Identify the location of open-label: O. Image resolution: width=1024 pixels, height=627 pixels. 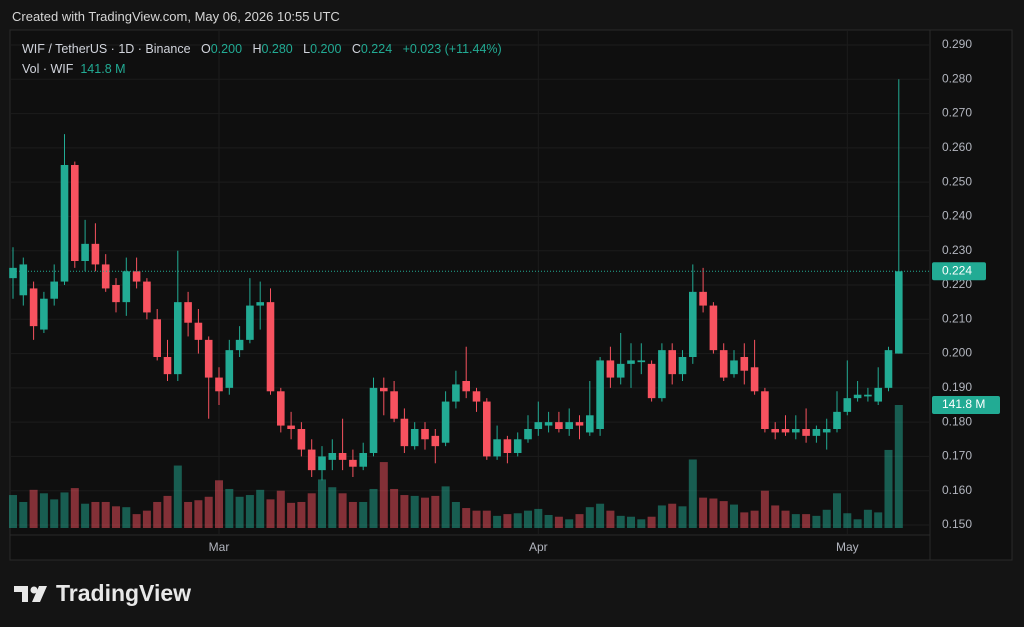
(206, 49).